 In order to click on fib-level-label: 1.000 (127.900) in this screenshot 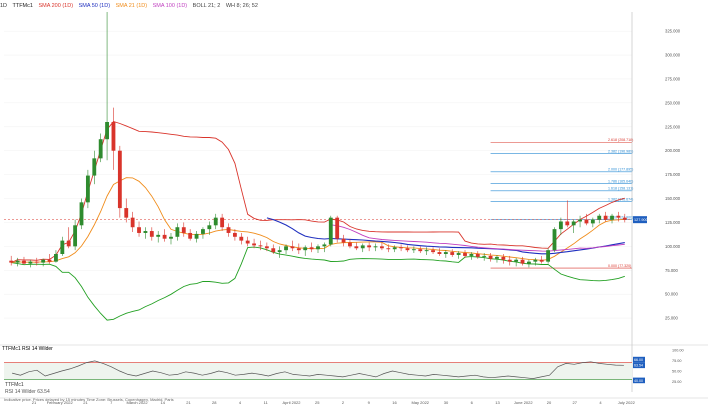, I will do `click(620, 217)`.